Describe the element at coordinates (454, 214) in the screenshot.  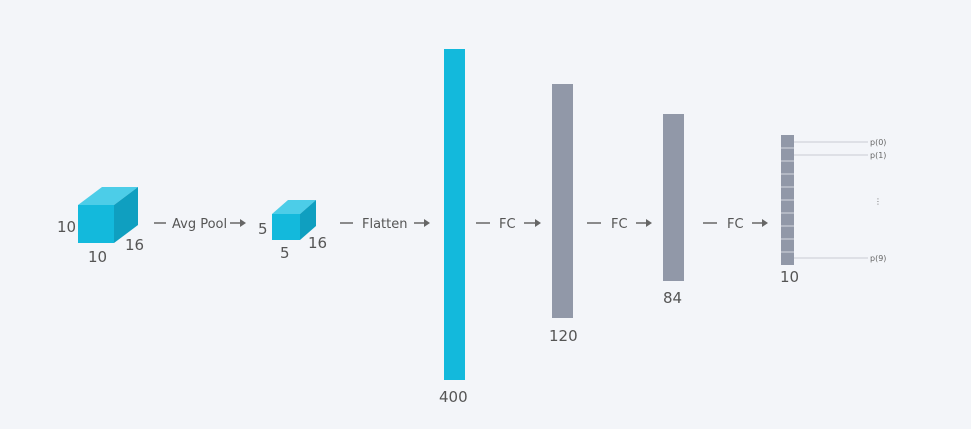
I see `layer-400-bar` at that location.